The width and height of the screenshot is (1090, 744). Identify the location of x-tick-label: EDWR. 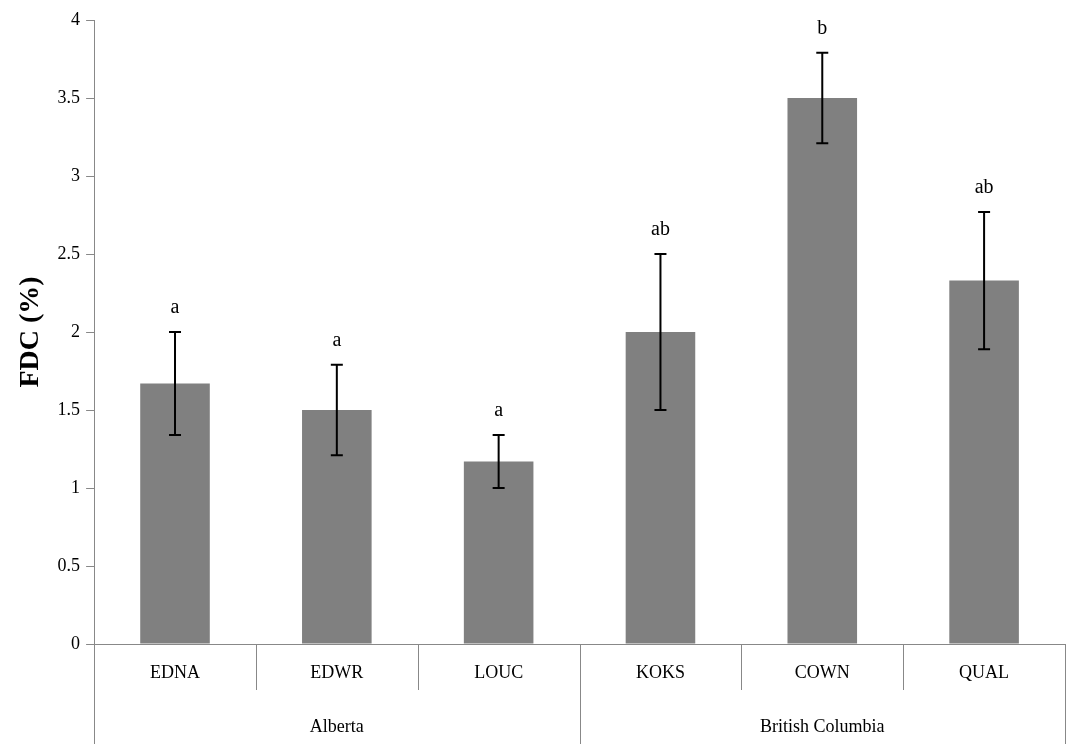
(337, 671).